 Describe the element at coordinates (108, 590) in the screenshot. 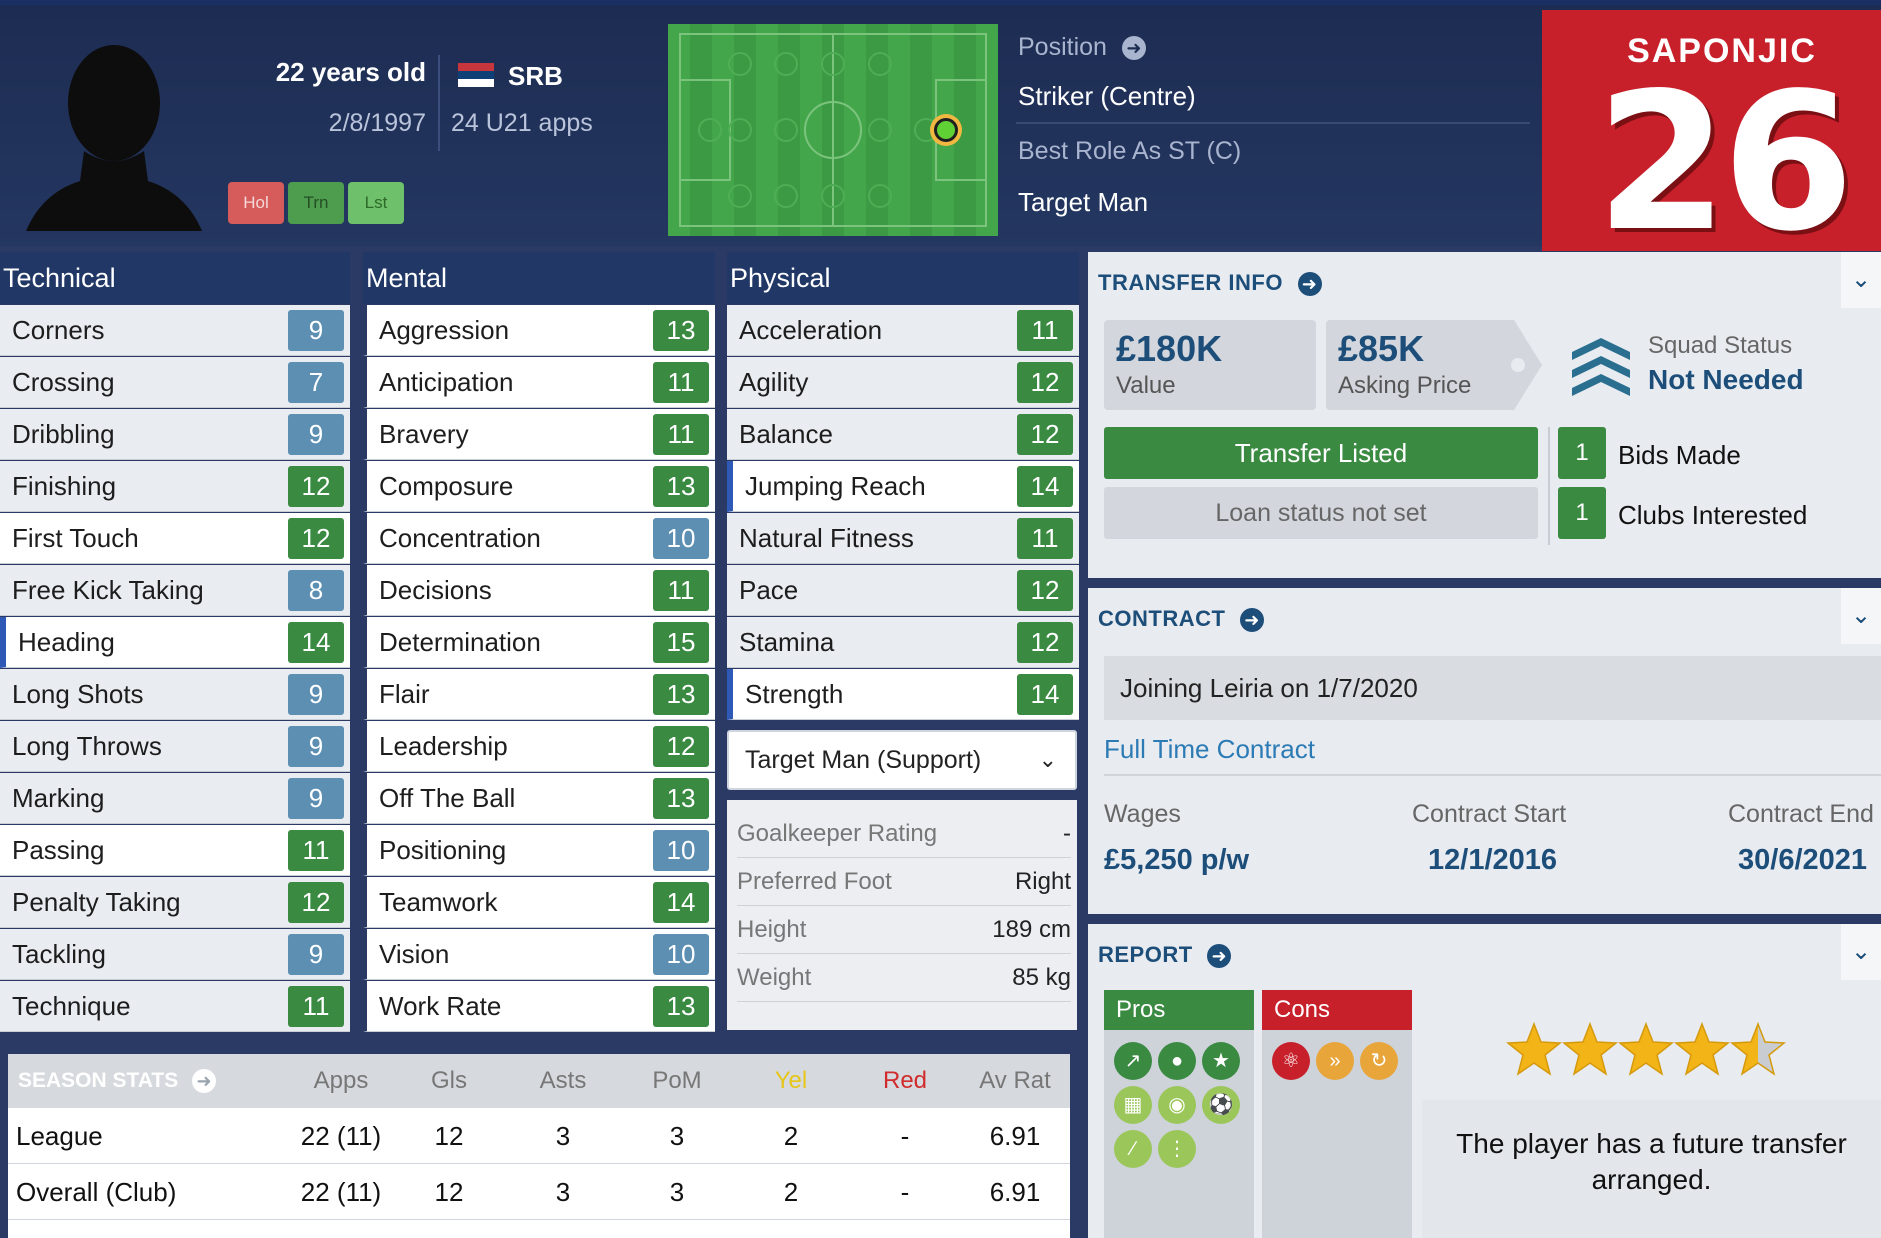

I see `attribute-name: Free Kick Taking` at that location.